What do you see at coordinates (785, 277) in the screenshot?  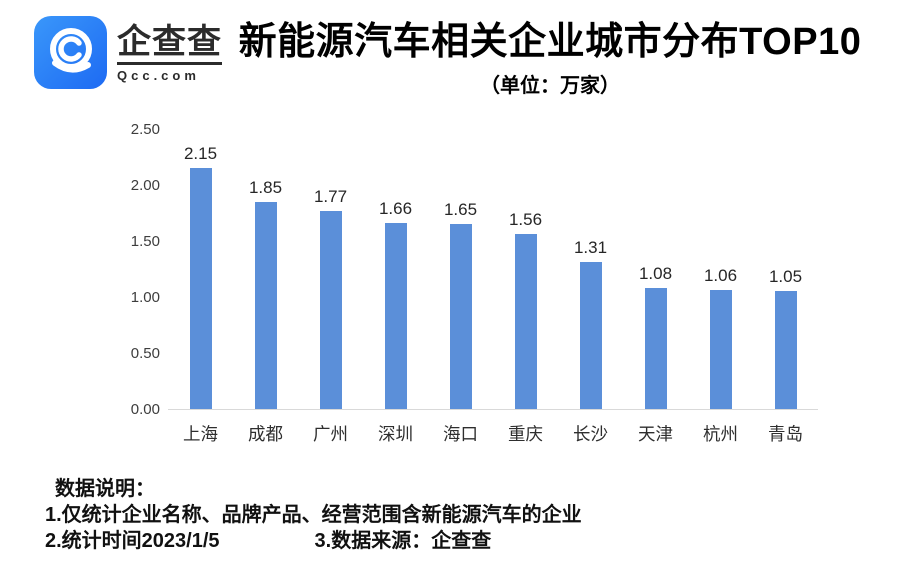 I see `bar-value-label: 1.05` at bounding box center [785, 277].